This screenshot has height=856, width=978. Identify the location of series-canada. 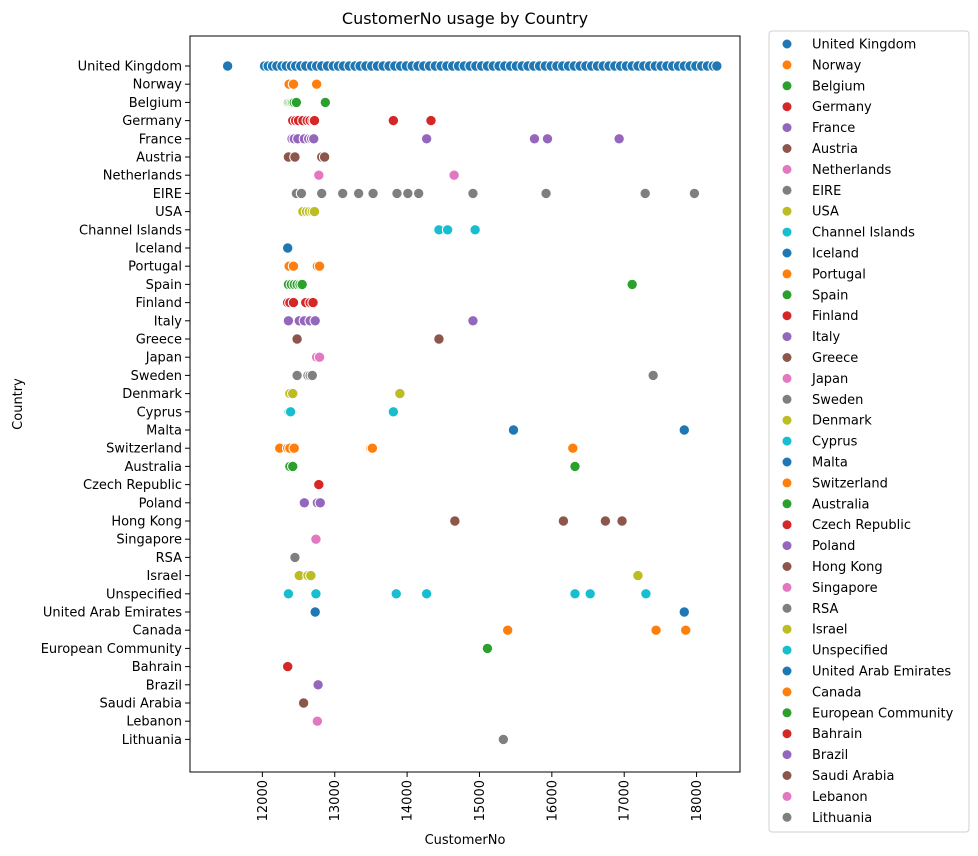
(596, 630).